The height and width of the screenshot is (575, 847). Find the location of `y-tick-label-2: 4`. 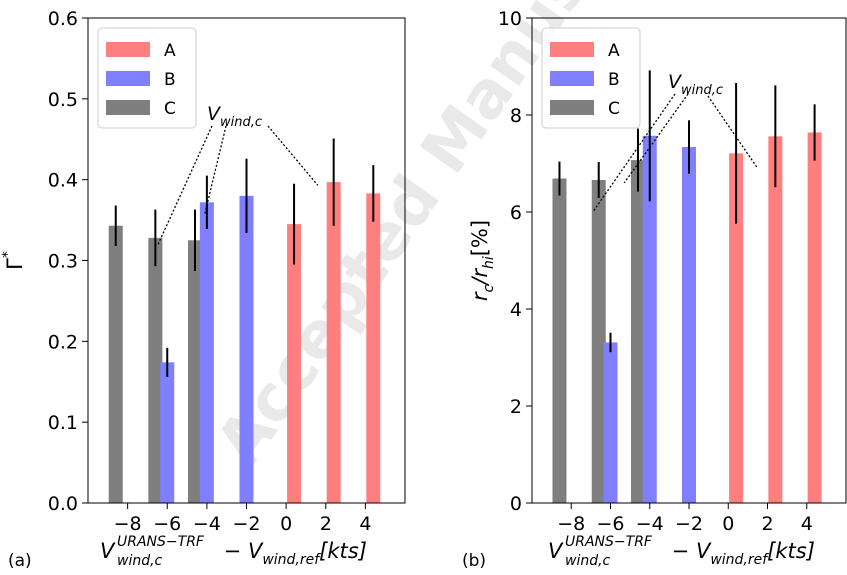

y-tick-label-2: 4 is located at coordinates (516, 310).